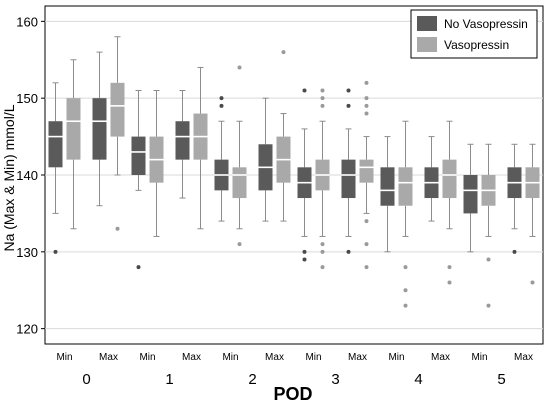 The height and width of the screenshot is (406, 550). What do you see at coordinates (476, 45) in the screenshot?
I see `legend-label: Vasopressin` at bounding box center [476, 45].